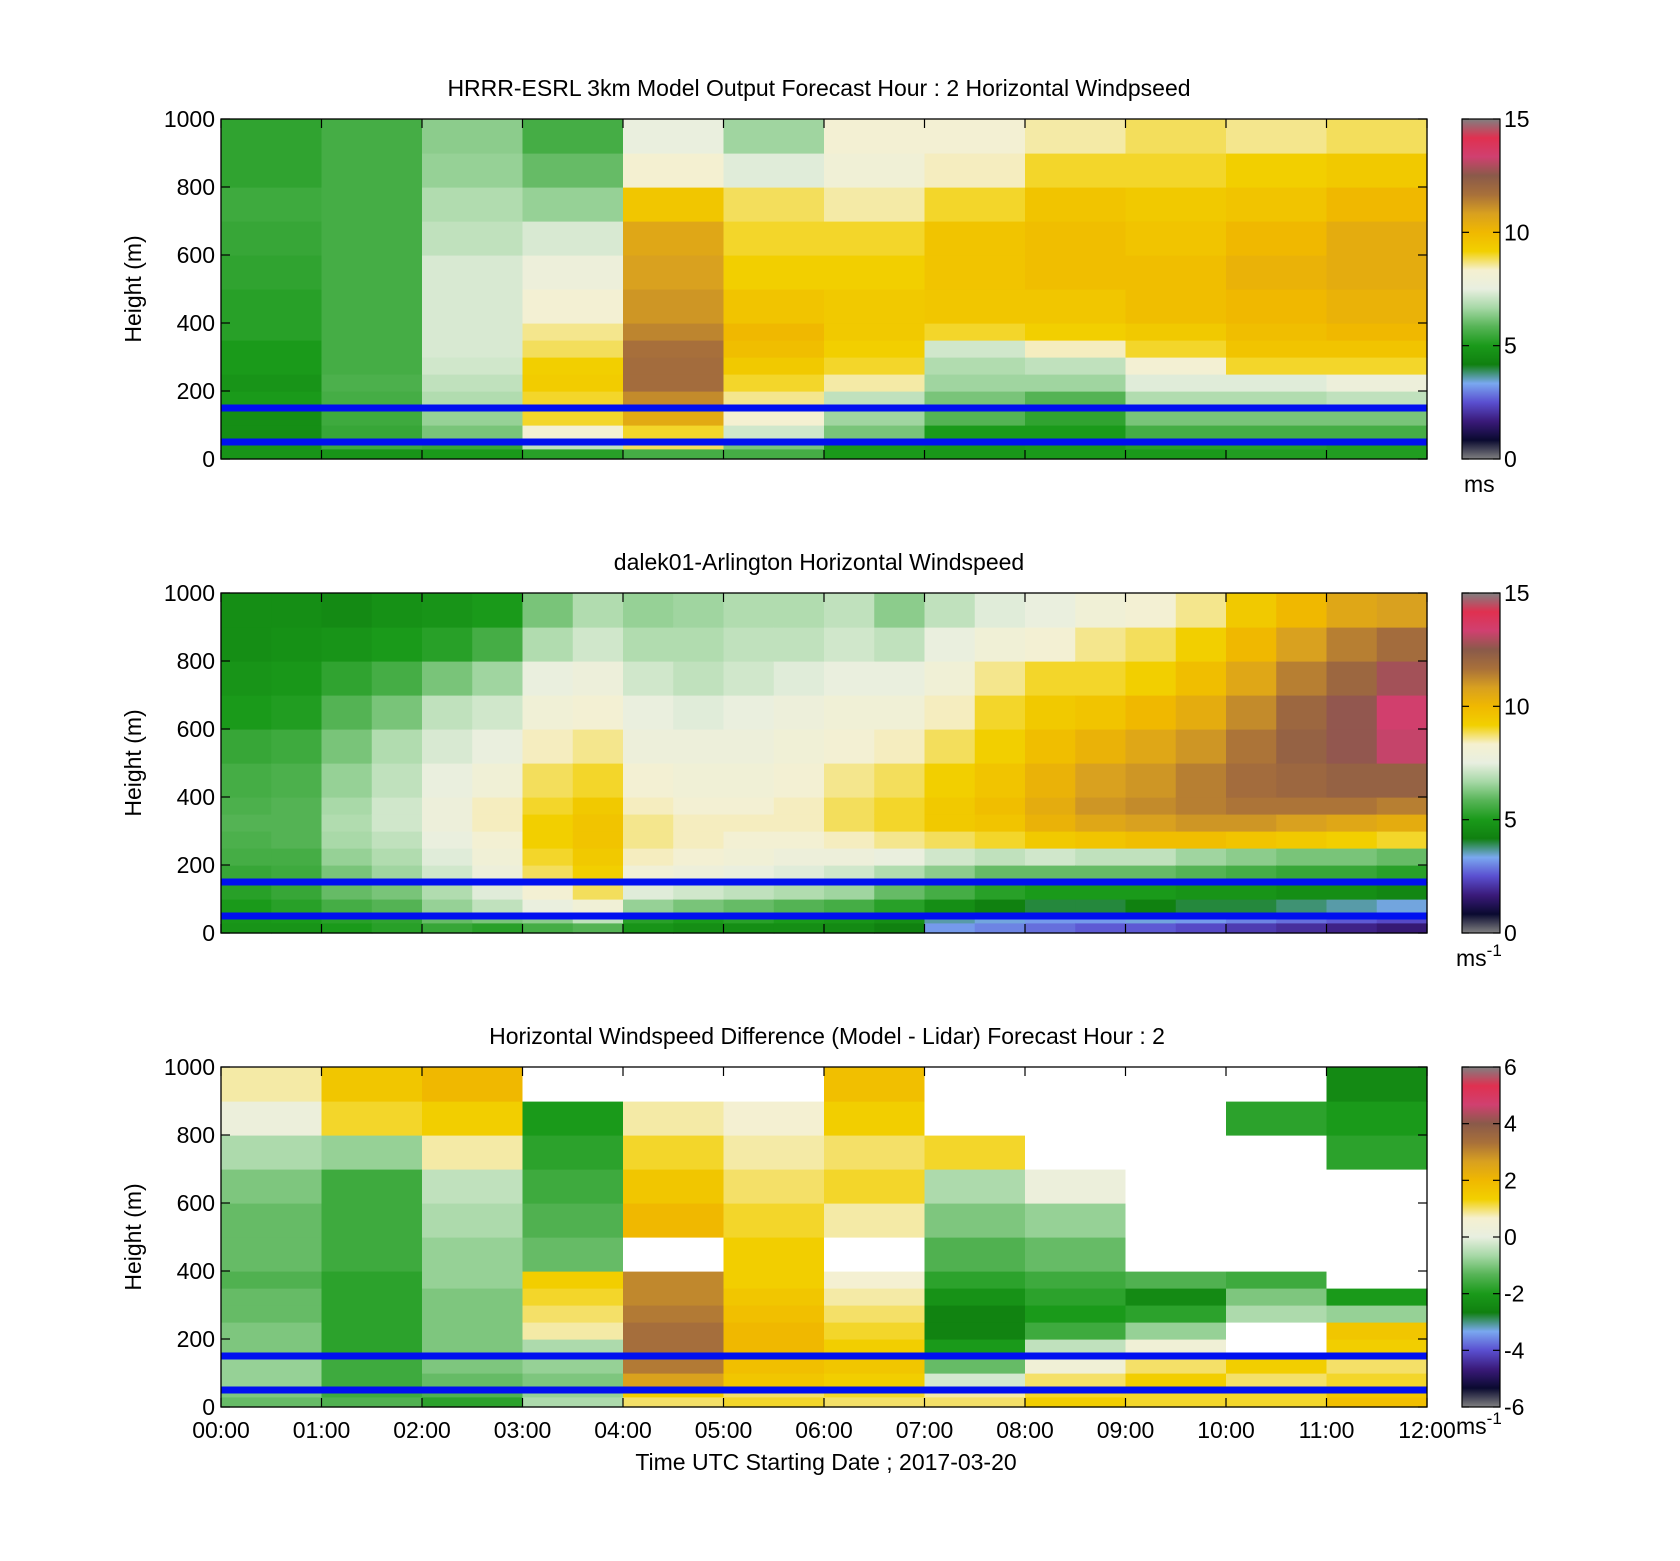  Describe the element at coordinates (1025, 1430) in the screenshot. I see `x-tick-label: 08:00` at that location.